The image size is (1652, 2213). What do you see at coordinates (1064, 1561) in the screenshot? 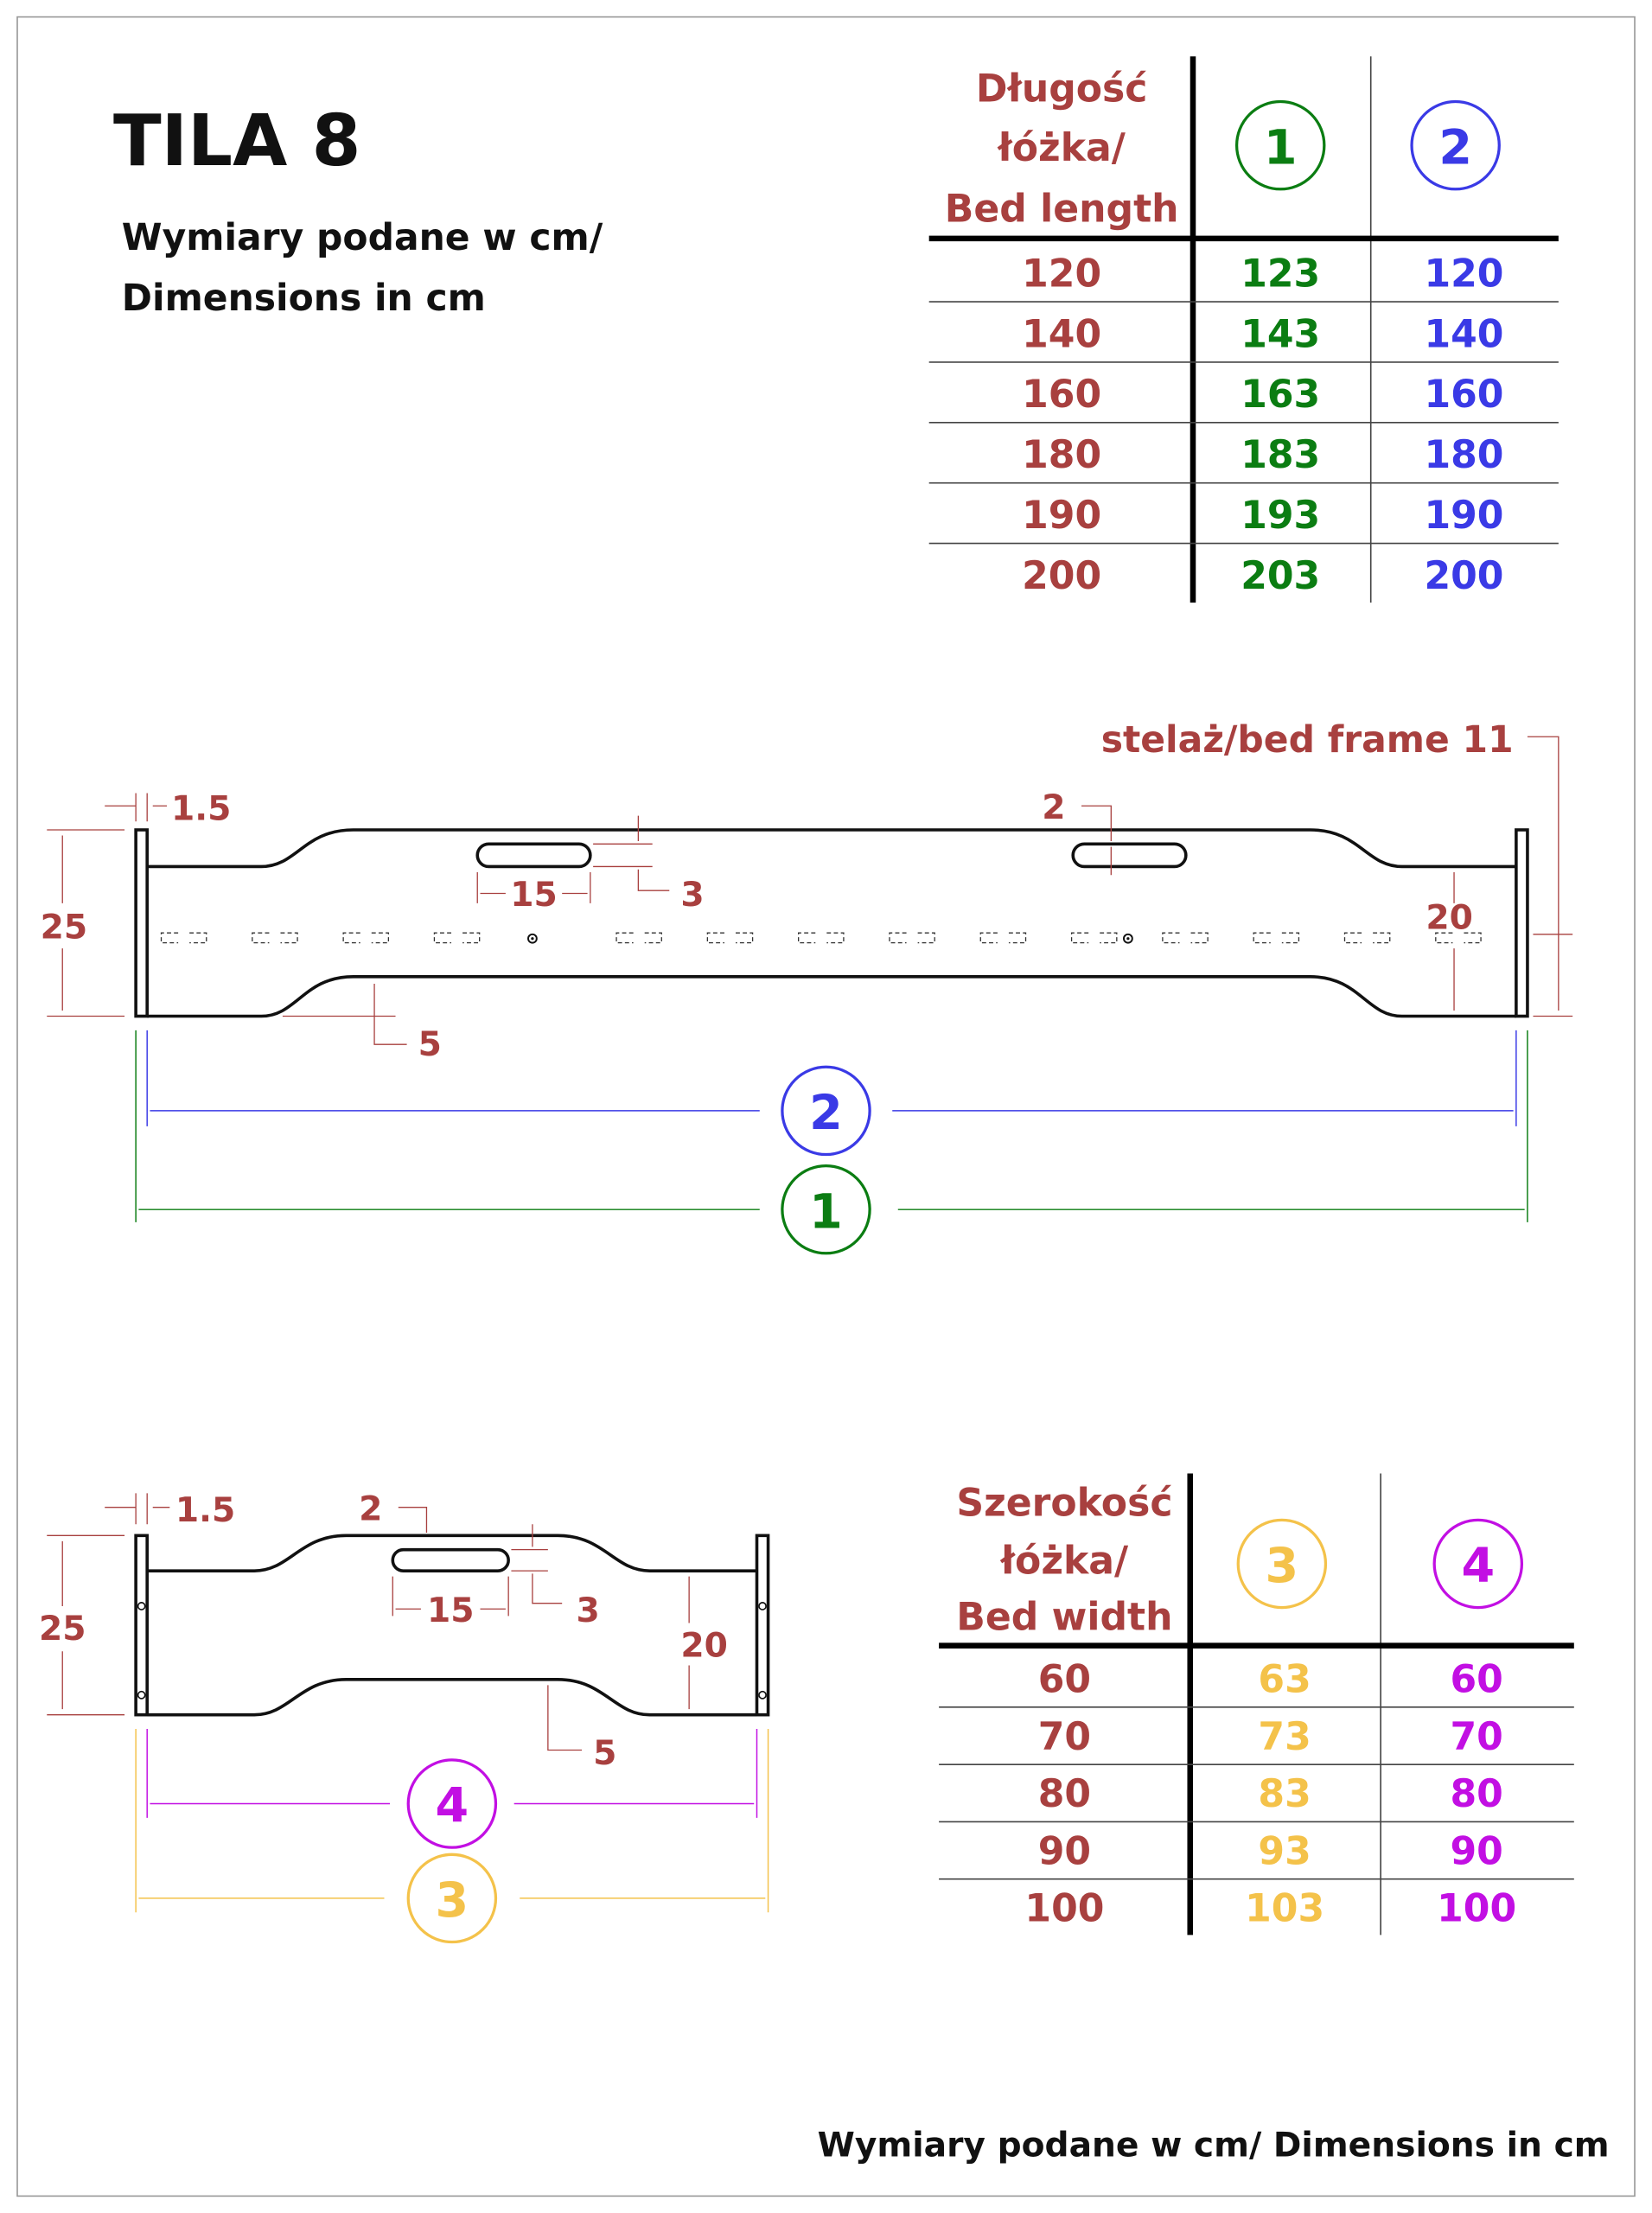
I see `width-header-line-2: łóżka/` at bounding box center [1064, 1561].